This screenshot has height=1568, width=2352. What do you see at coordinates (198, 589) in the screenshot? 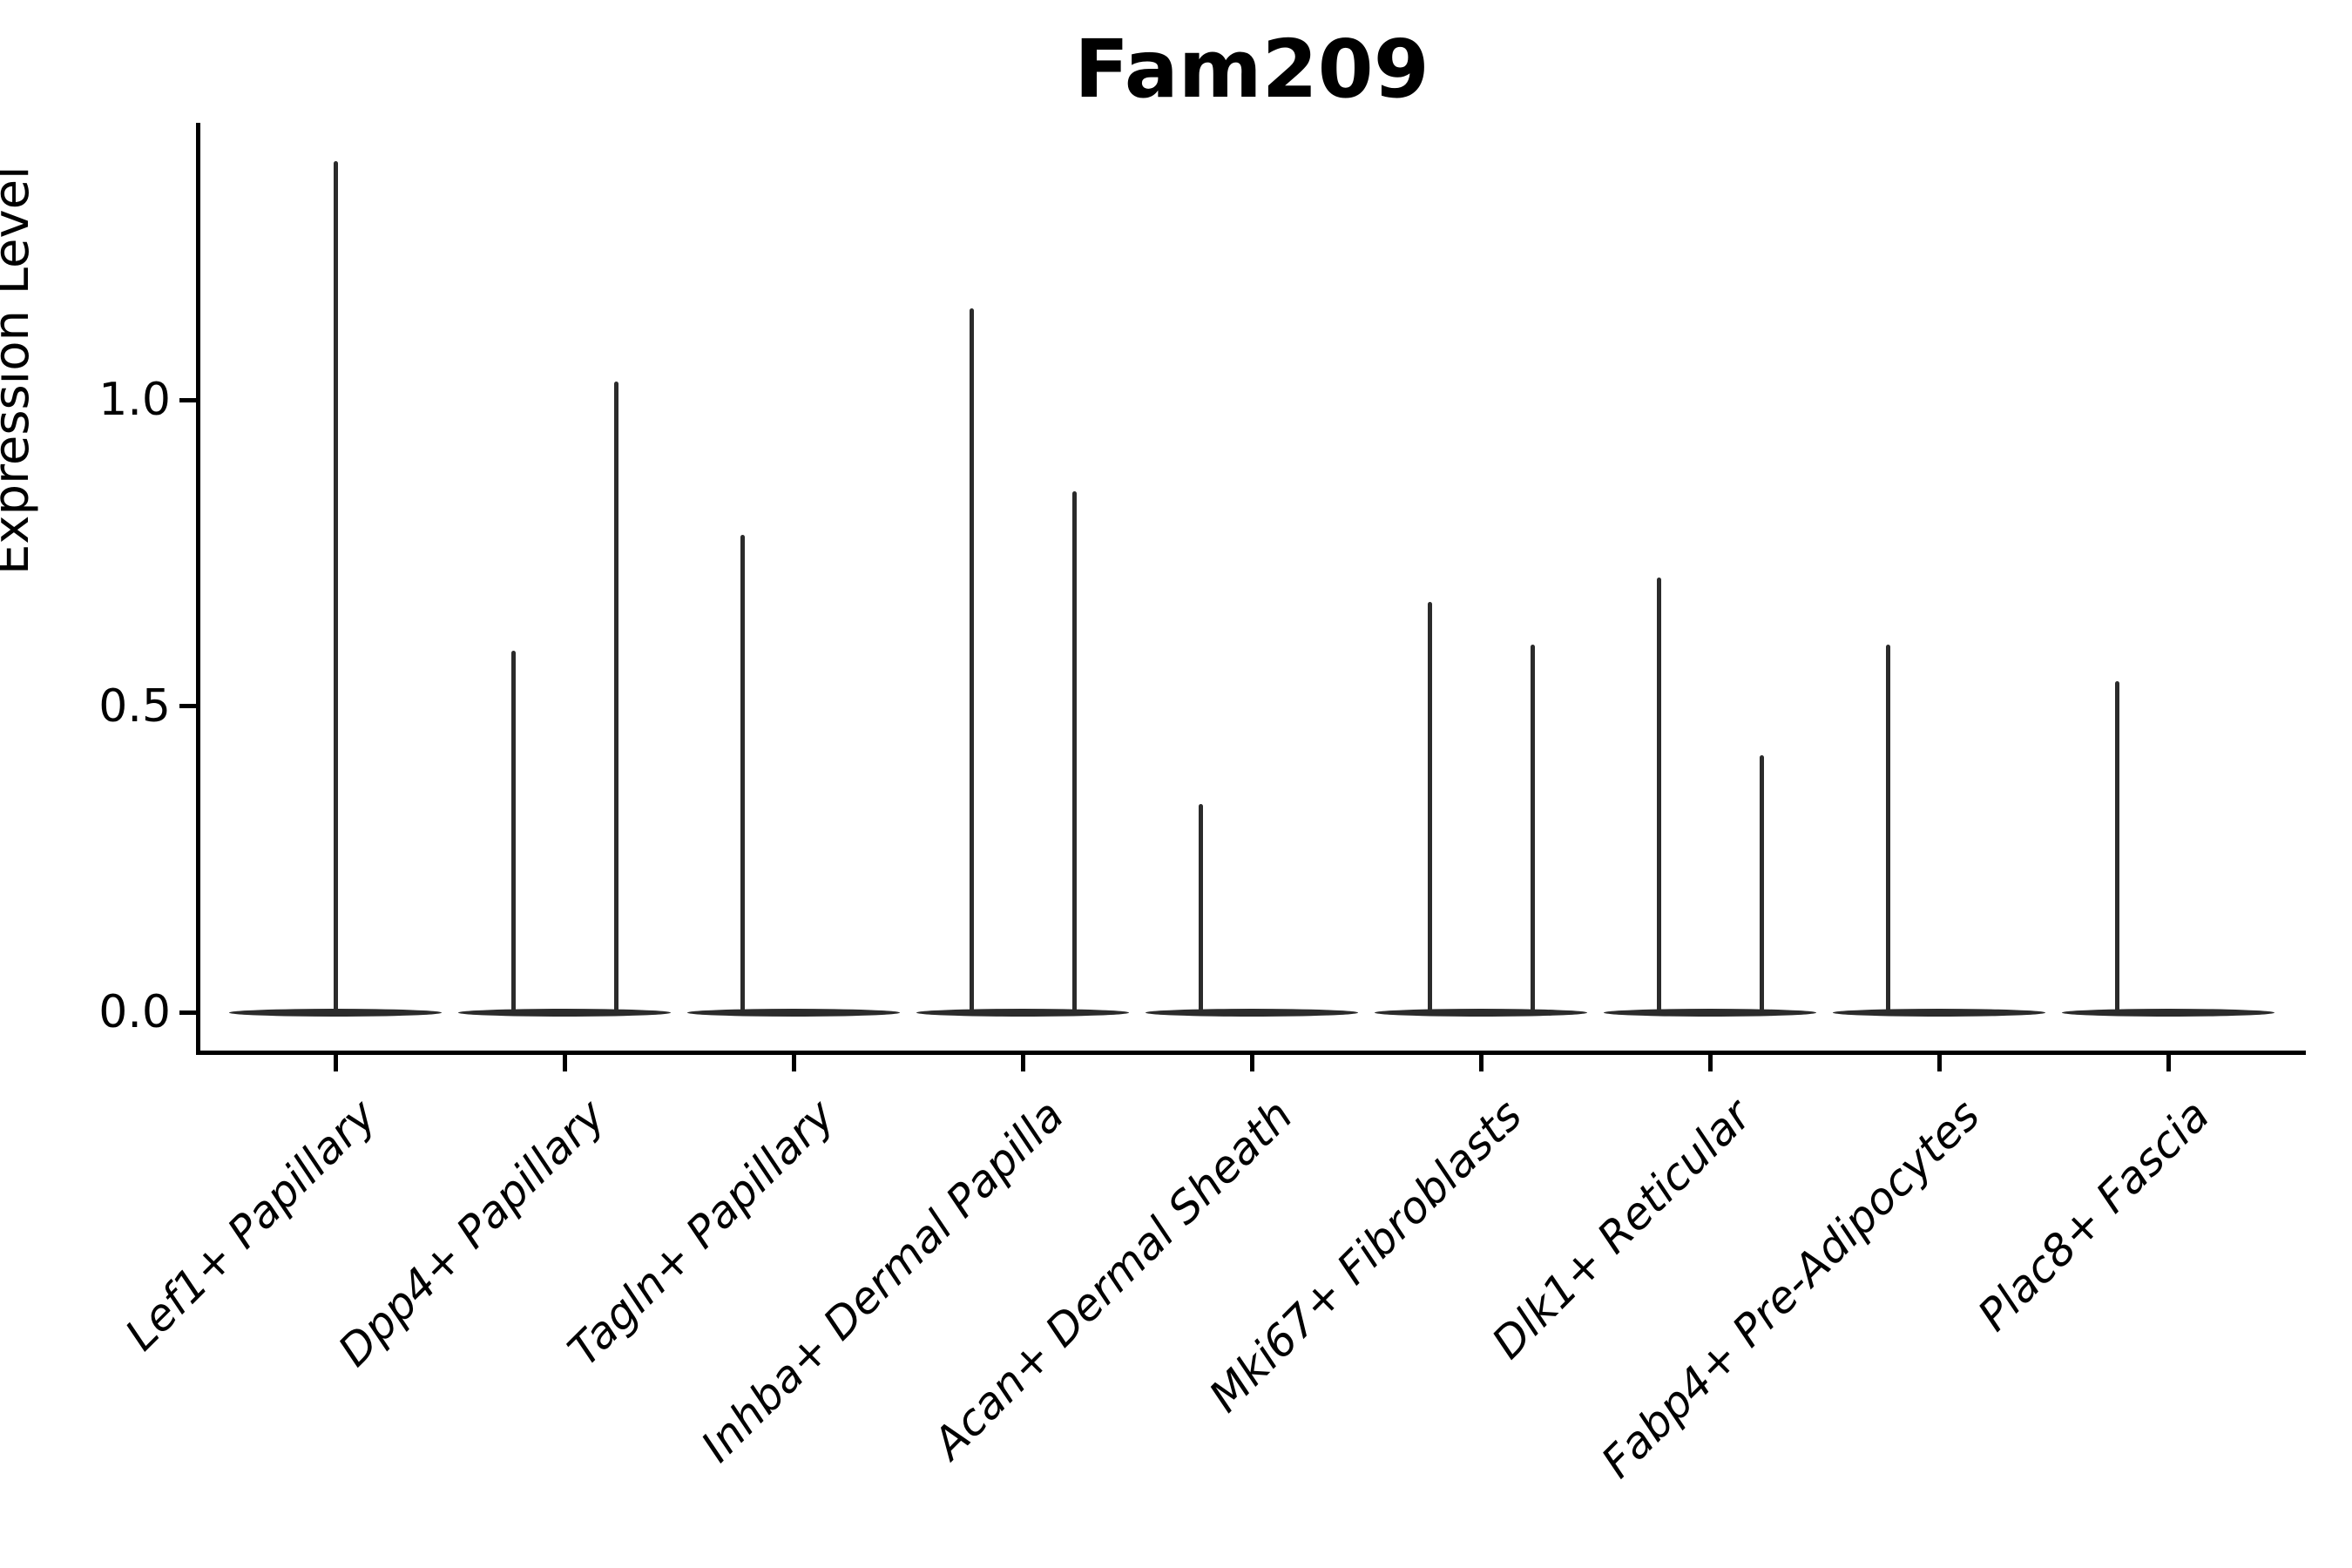
I see `y-axis-spine` at bounding box center [198, 589].